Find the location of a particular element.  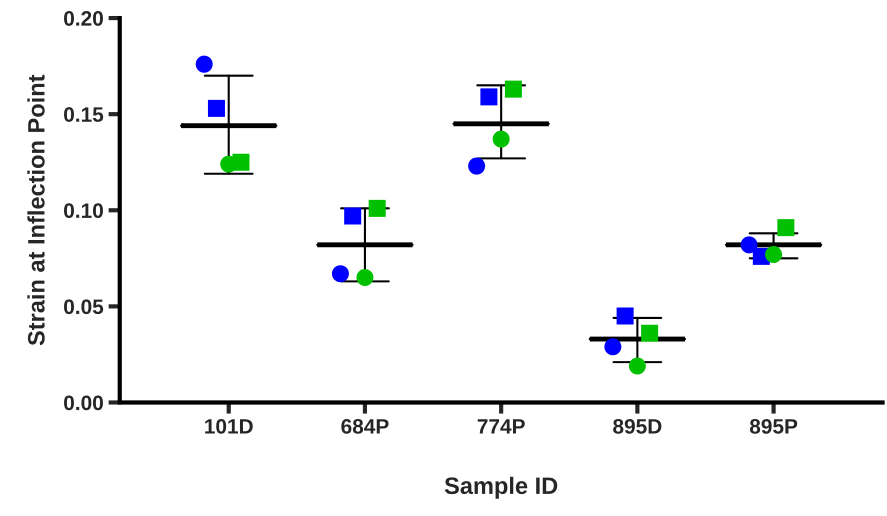

x-tick-label: 895P is located at coordinates (774, 426).